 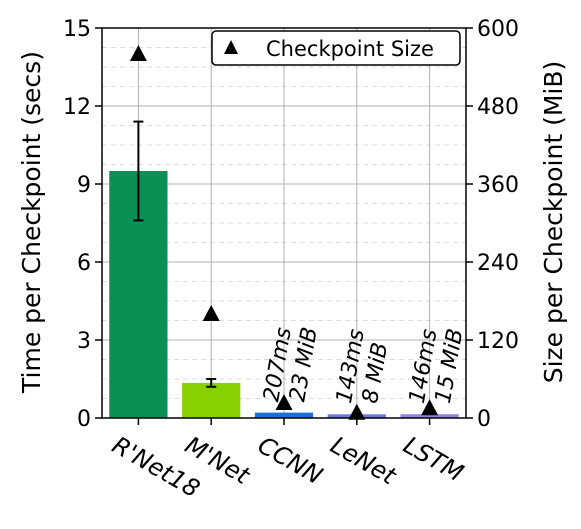 I want to click on left-tick-label: 0, so click(x=84, y=419).